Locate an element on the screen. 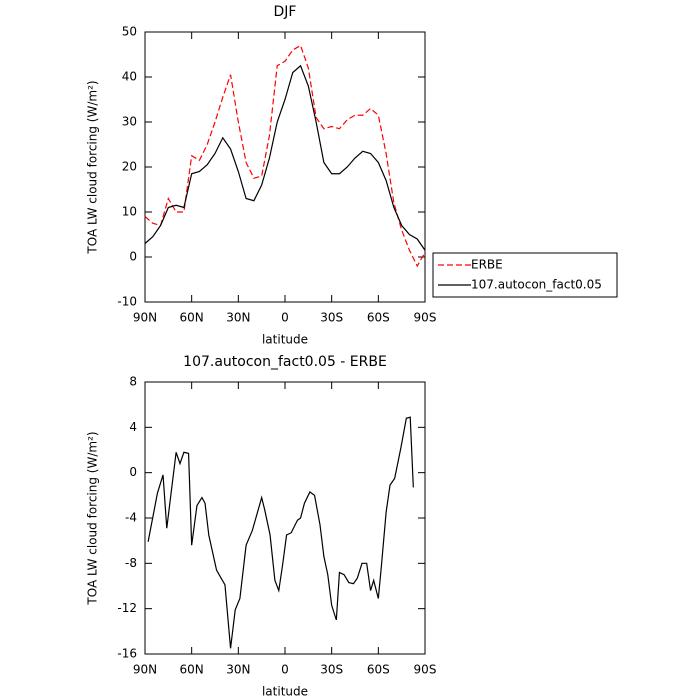 This screenshot has height=700, width=700. y-tick-label: 8 is located at coordinates (133, 382).